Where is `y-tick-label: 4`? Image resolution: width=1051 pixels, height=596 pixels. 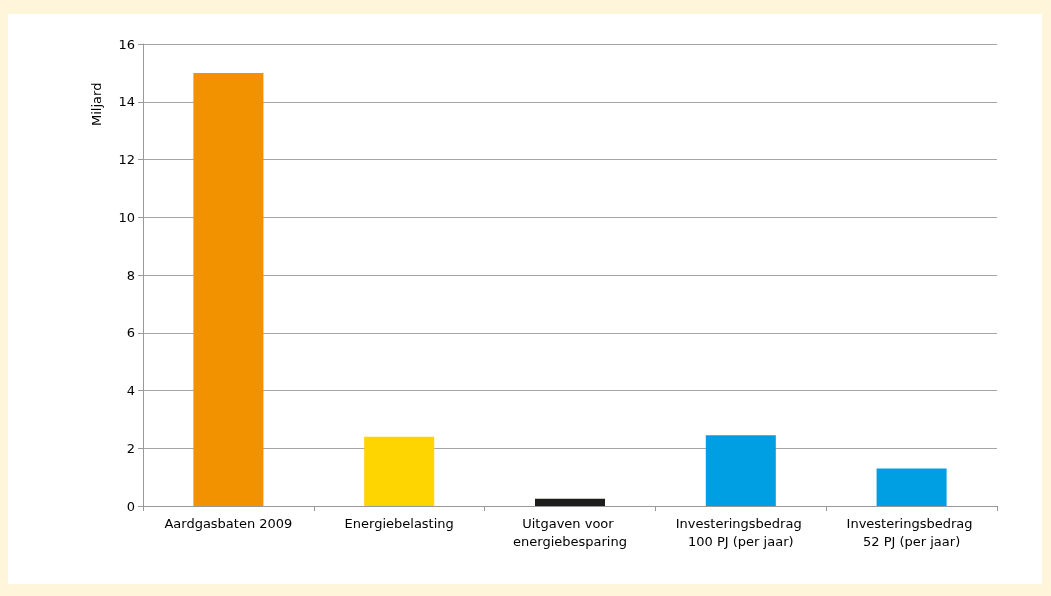
y-tick-label: 4 is located at coordinates (130, 390).